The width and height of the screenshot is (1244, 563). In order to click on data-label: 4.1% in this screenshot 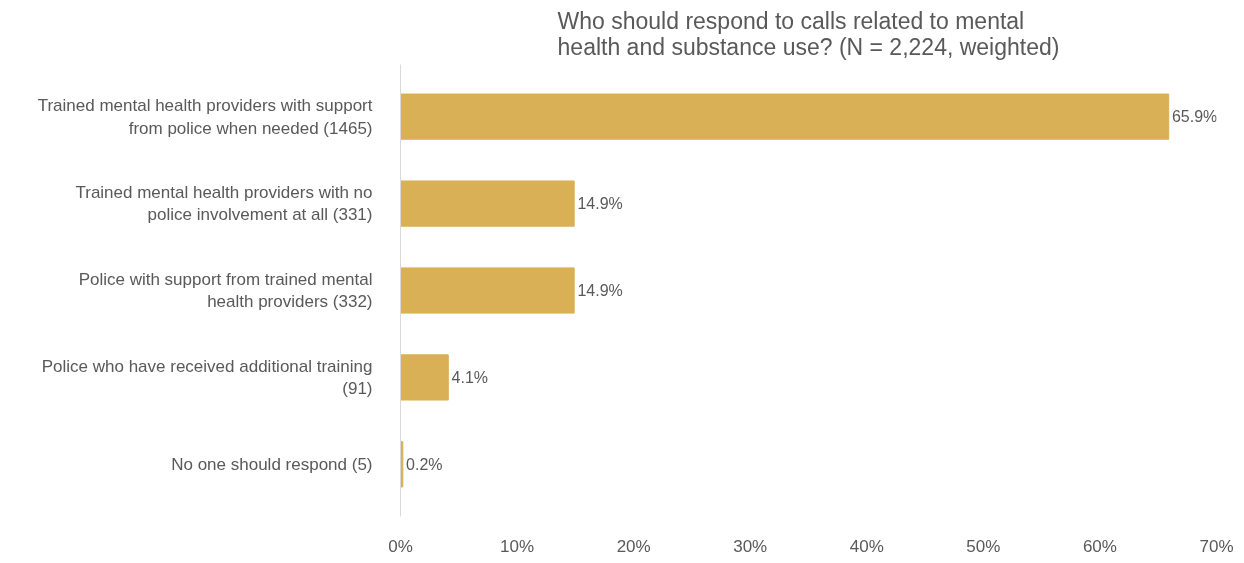, I will do `click(470, 377)`.